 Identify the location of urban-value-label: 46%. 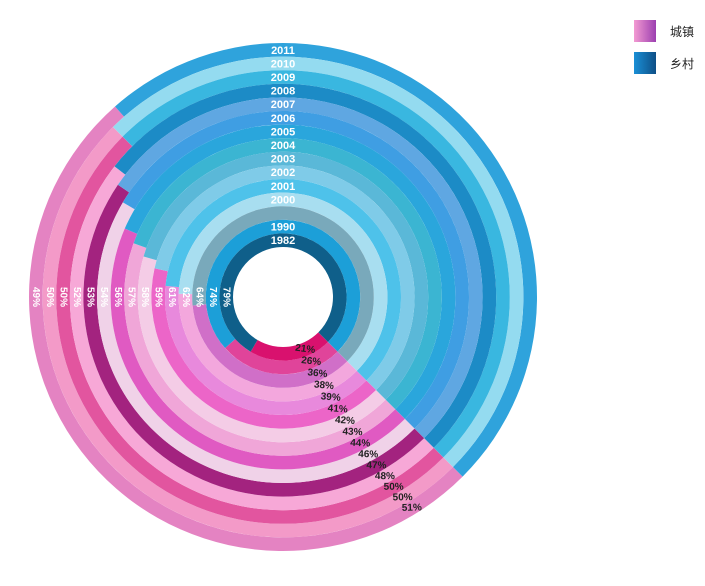
(368, 455).